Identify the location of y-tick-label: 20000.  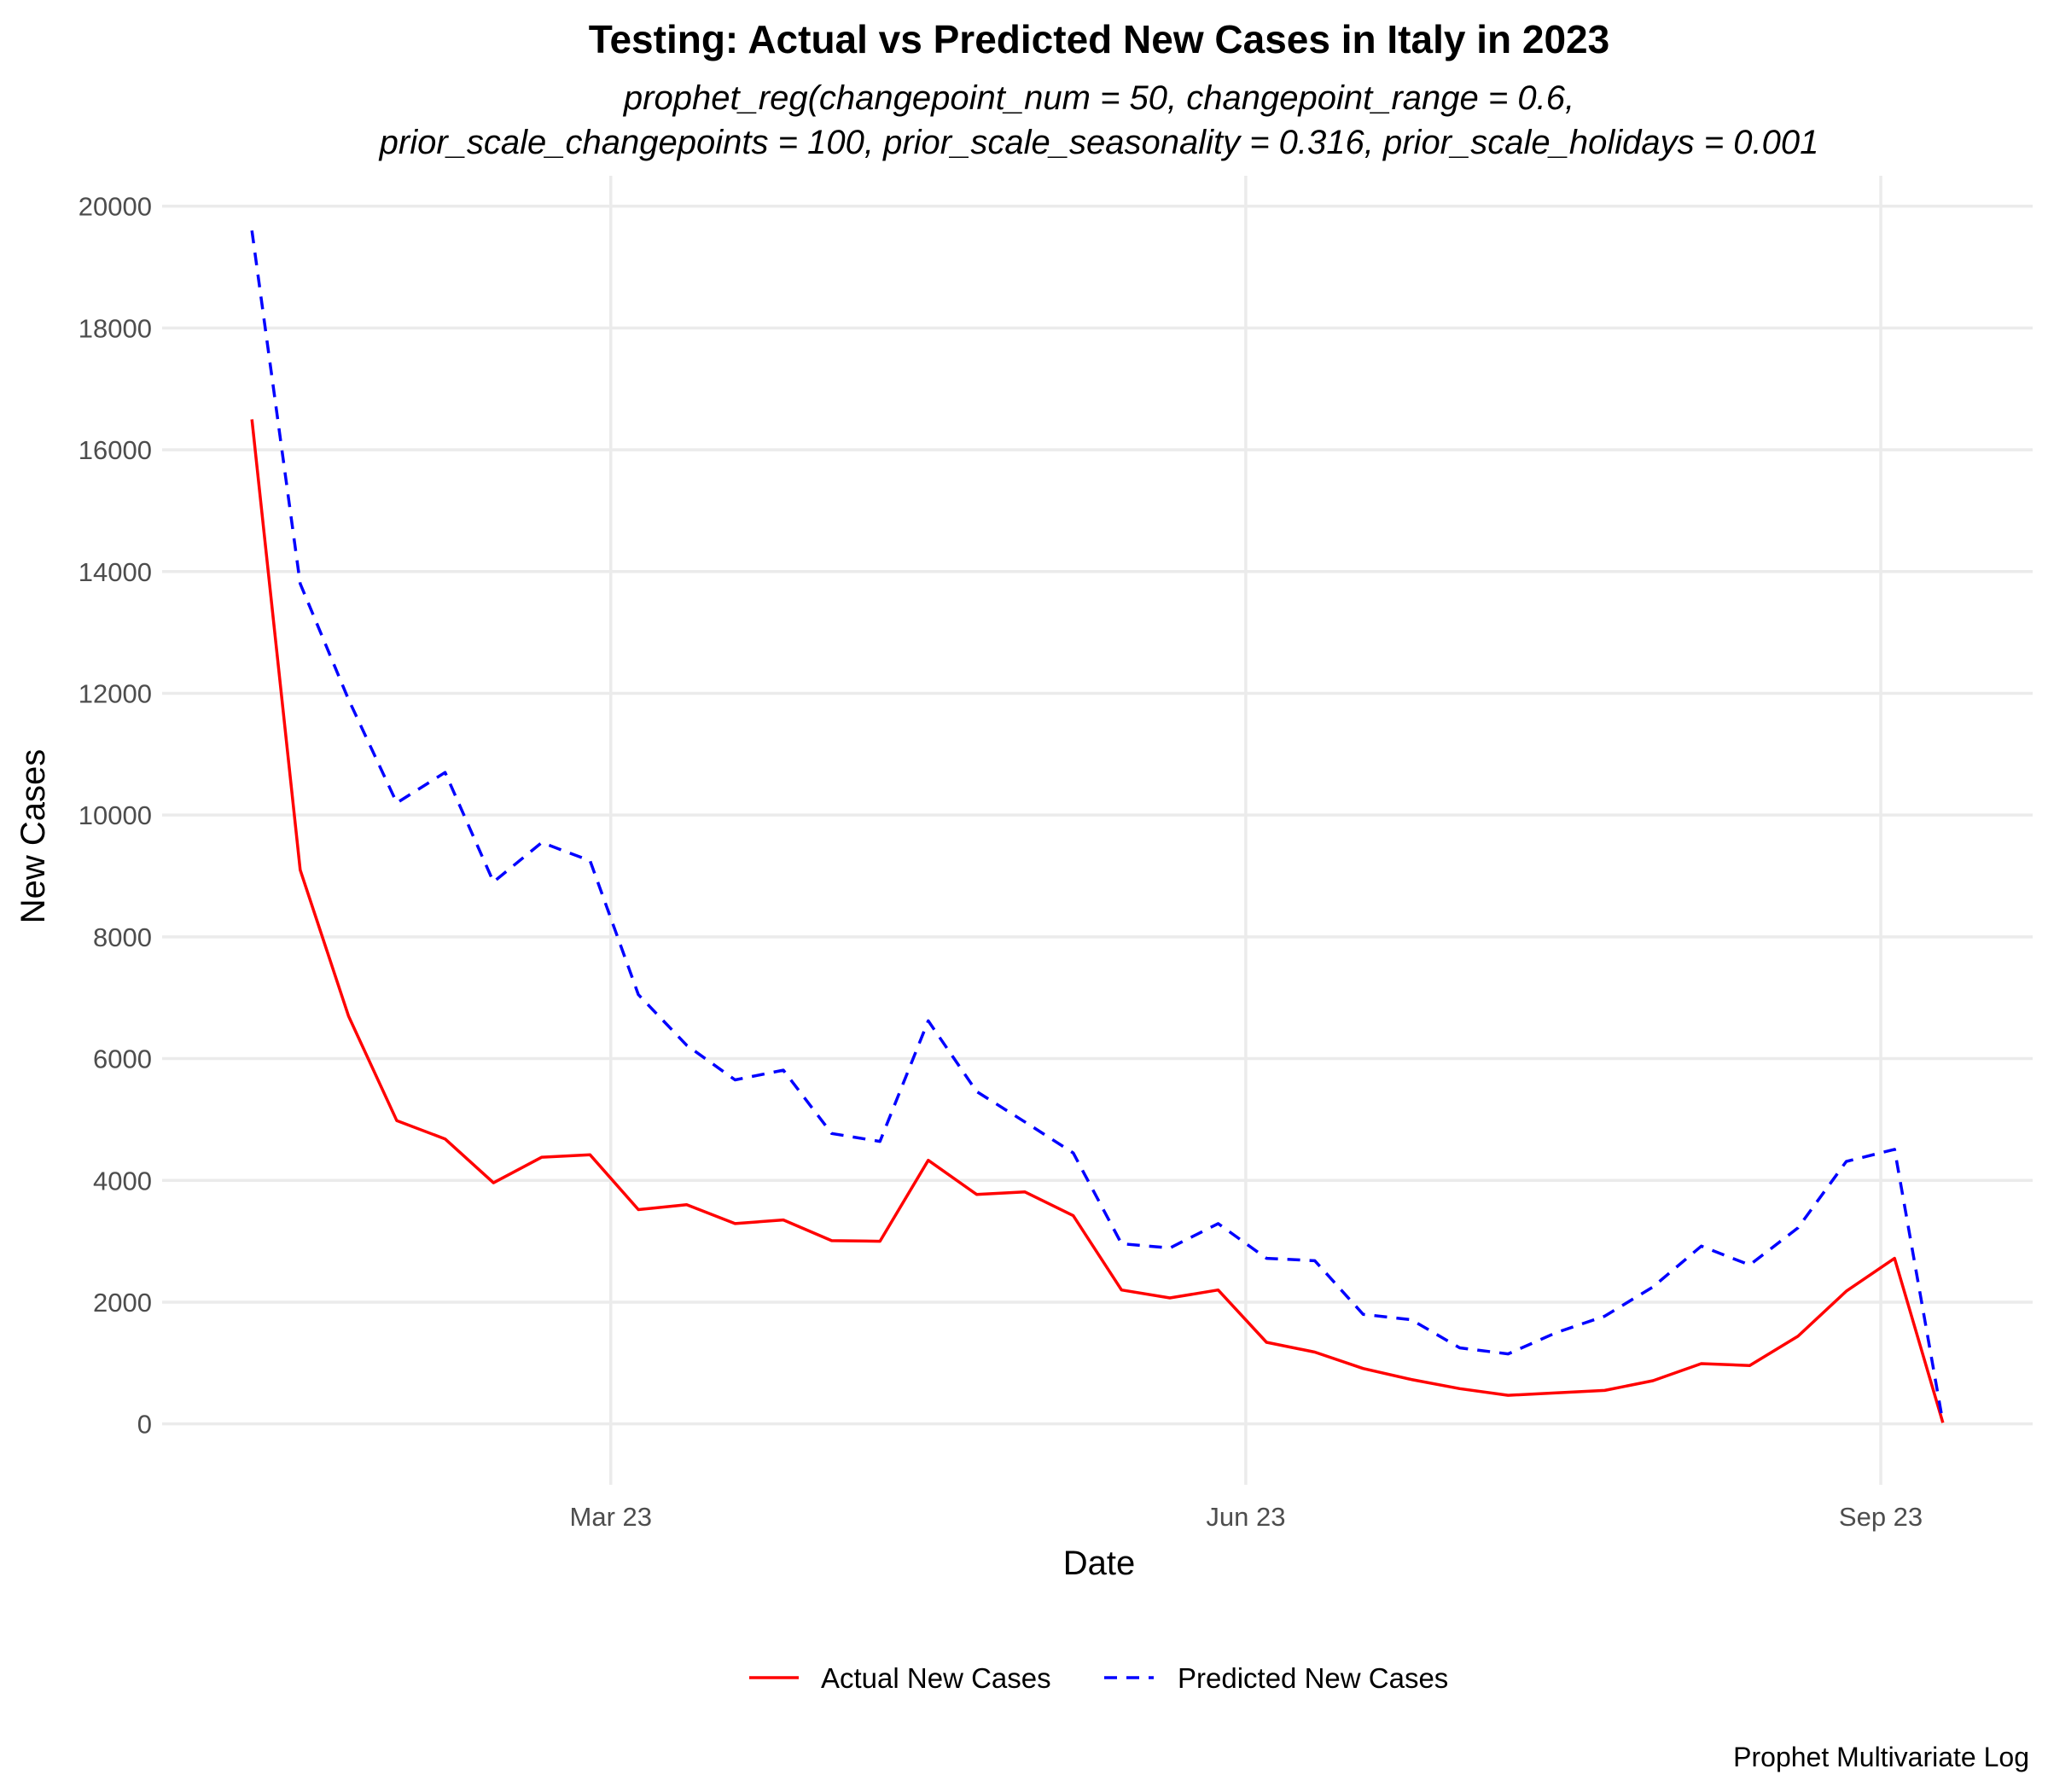
(116, 207).